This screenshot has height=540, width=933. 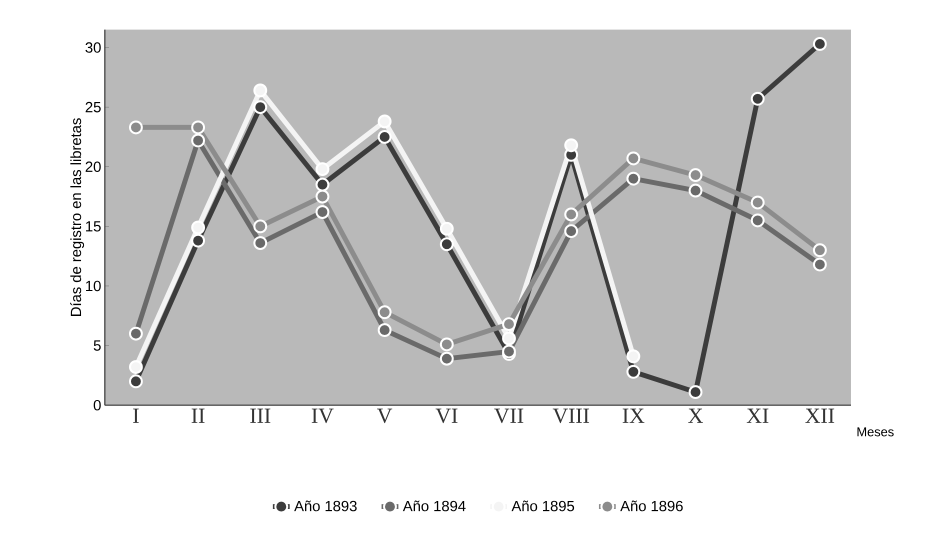 What do you see at coordinates (875, 432) in the screenshot?
I see `x-axis-title: Meses` at bounding box center [875, 432].